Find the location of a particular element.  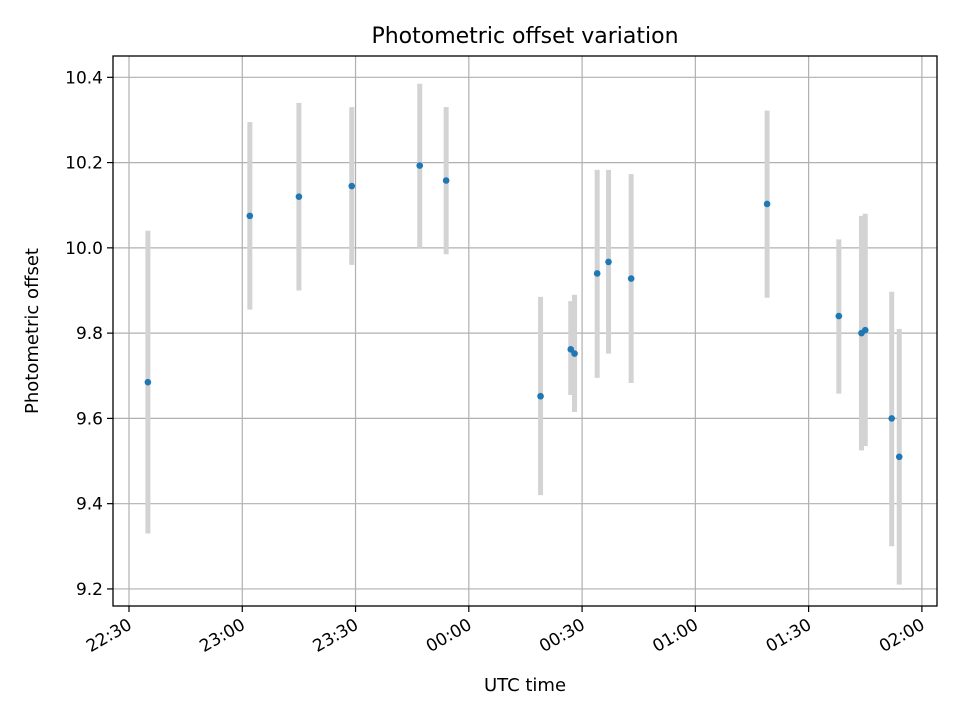

x-tick-label: 02:00 is located at coordinates (902, 636).